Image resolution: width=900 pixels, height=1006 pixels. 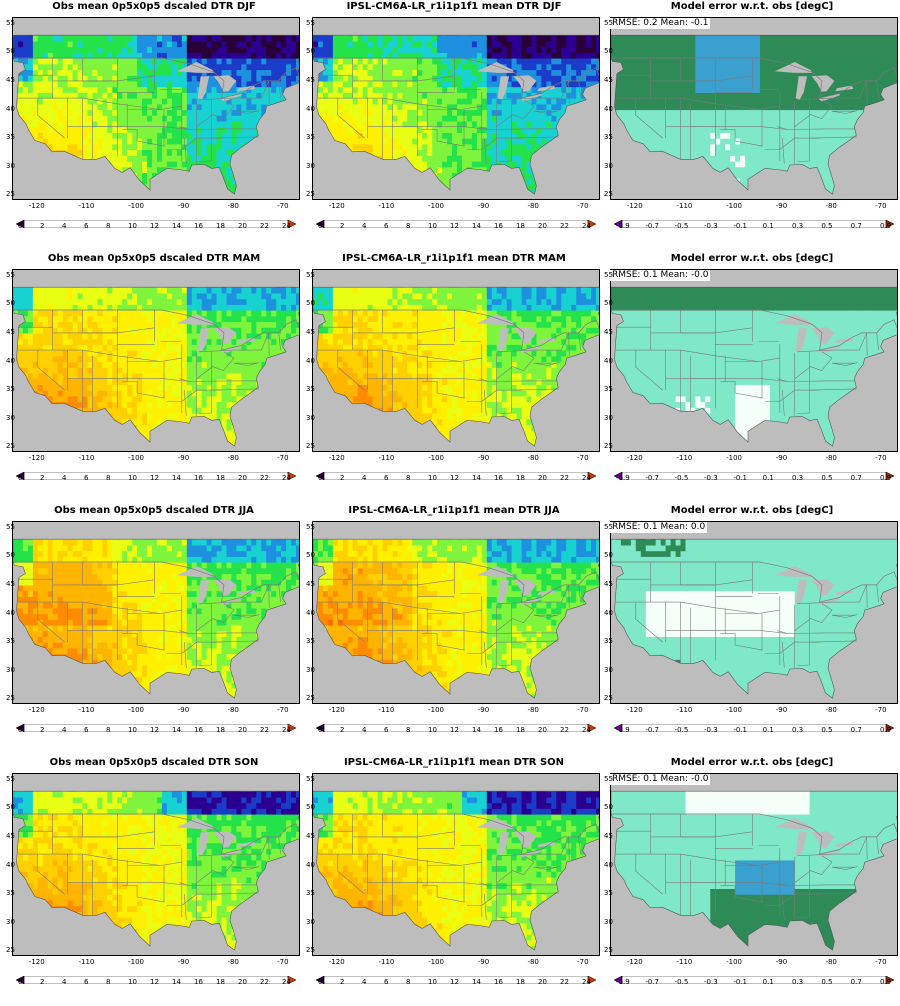 What do you see at coordinates (826, 478) in the screenshot?
I see `colorbar-tick-label: 0.5` at bounding box center [826, 478].